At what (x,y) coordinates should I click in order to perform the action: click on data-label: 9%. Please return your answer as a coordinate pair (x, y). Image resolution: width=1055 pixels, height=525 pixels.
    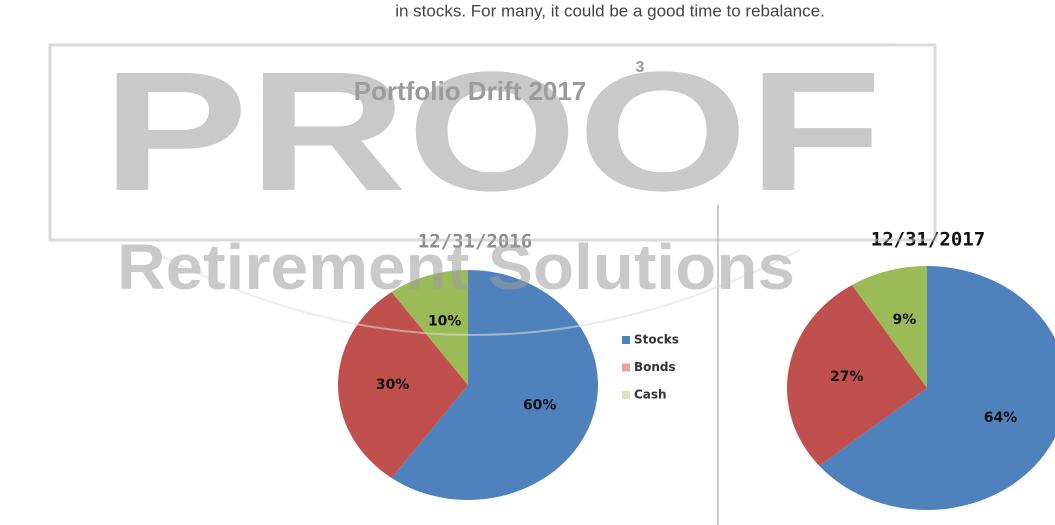
    Looking at the image, I should click on (904, 320).